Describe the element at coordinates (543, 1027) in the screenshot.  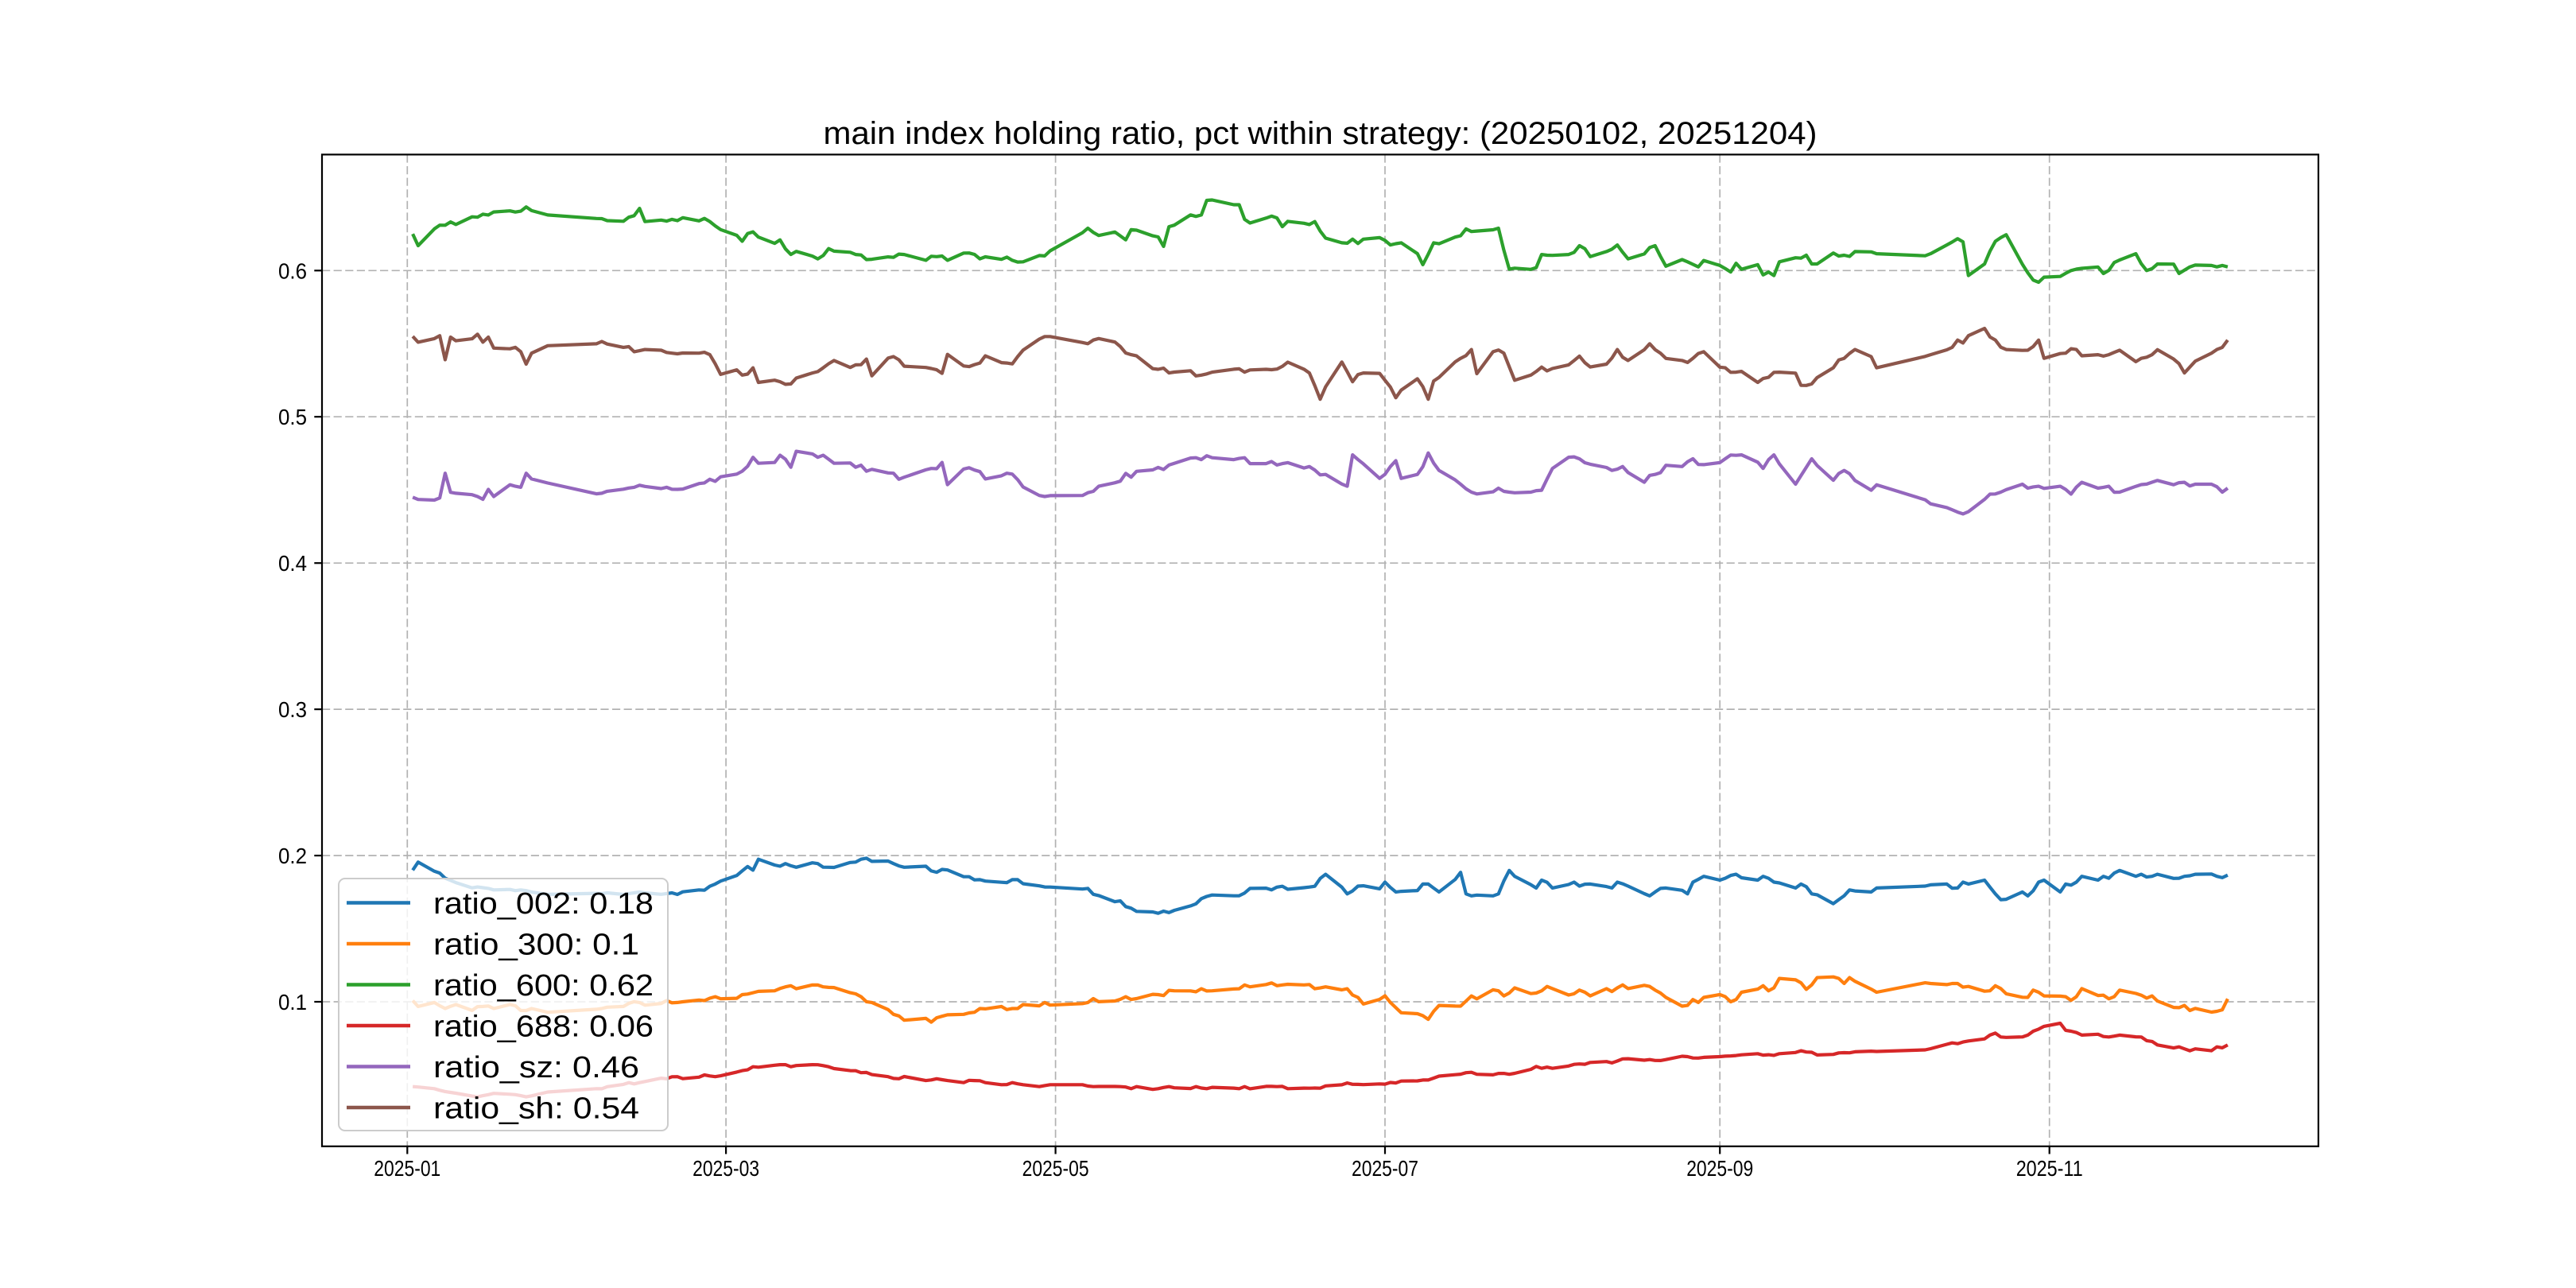
I see `svg-text: ratio_688: 0.06` at that location.